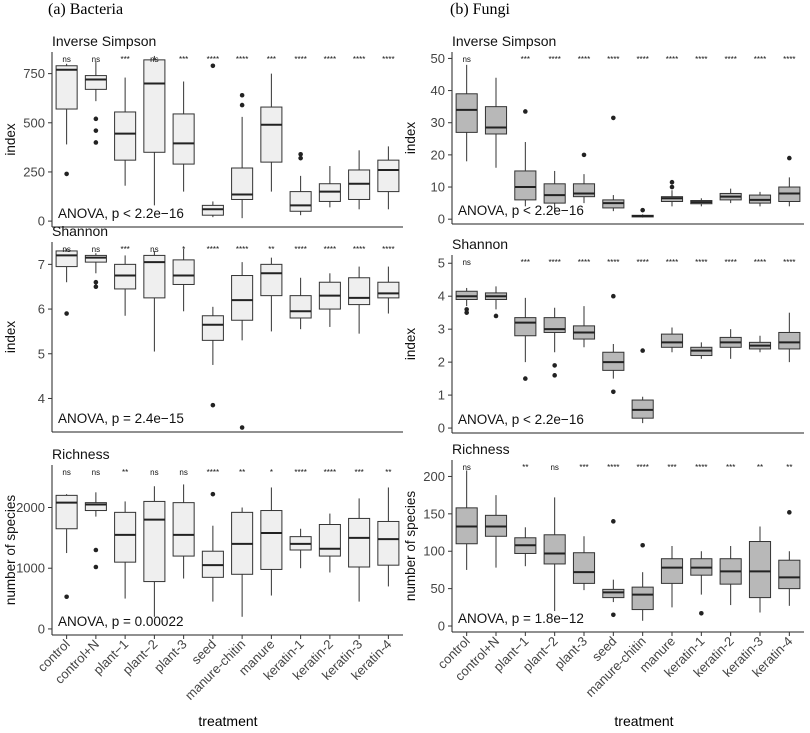  Describe the element at coordinates (525, 262) in the screenshot. I see `fungi-shannon-plant-1-significance-label: ***` at that location.